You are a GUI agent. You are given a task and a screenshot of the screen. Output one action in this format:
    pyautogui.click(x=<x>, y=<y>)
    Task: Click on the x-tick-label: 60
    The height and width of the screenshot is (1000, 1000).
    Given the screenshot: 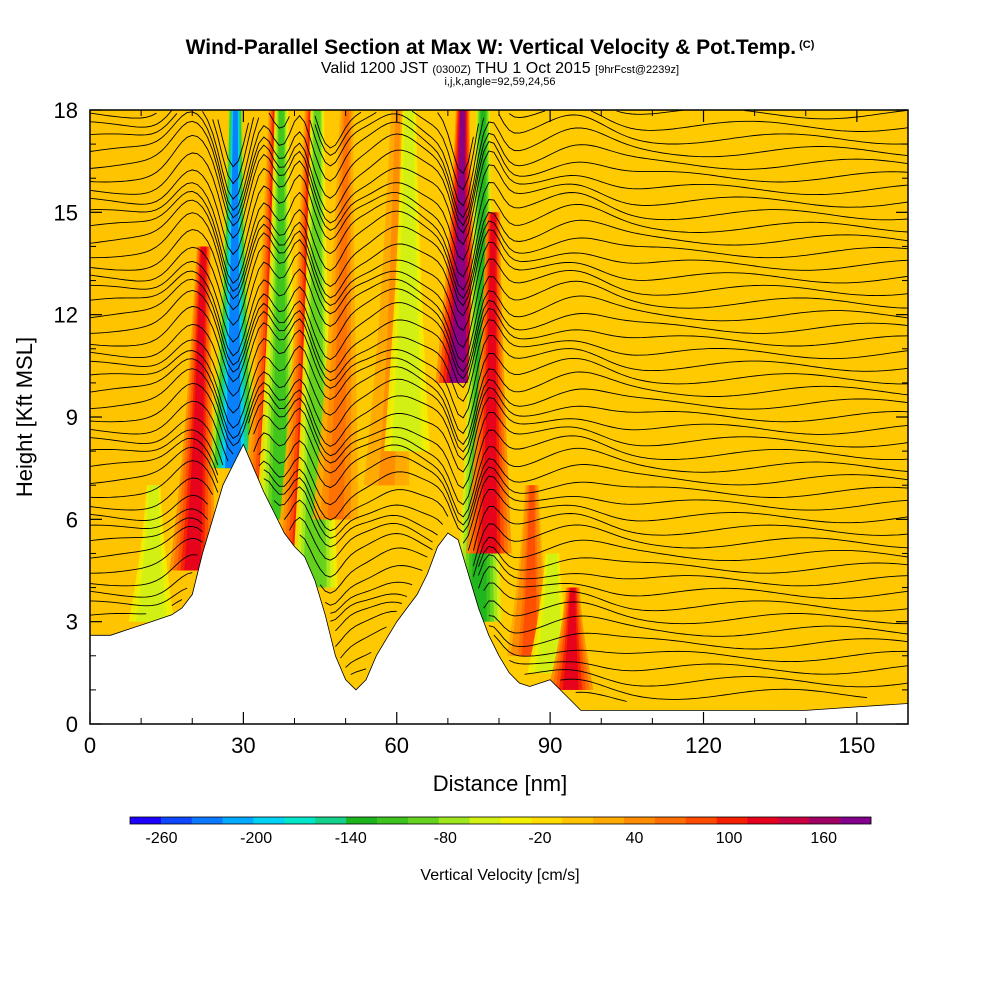 What is the action you would take?
    pyautogui.click(x=397, y=745)
    